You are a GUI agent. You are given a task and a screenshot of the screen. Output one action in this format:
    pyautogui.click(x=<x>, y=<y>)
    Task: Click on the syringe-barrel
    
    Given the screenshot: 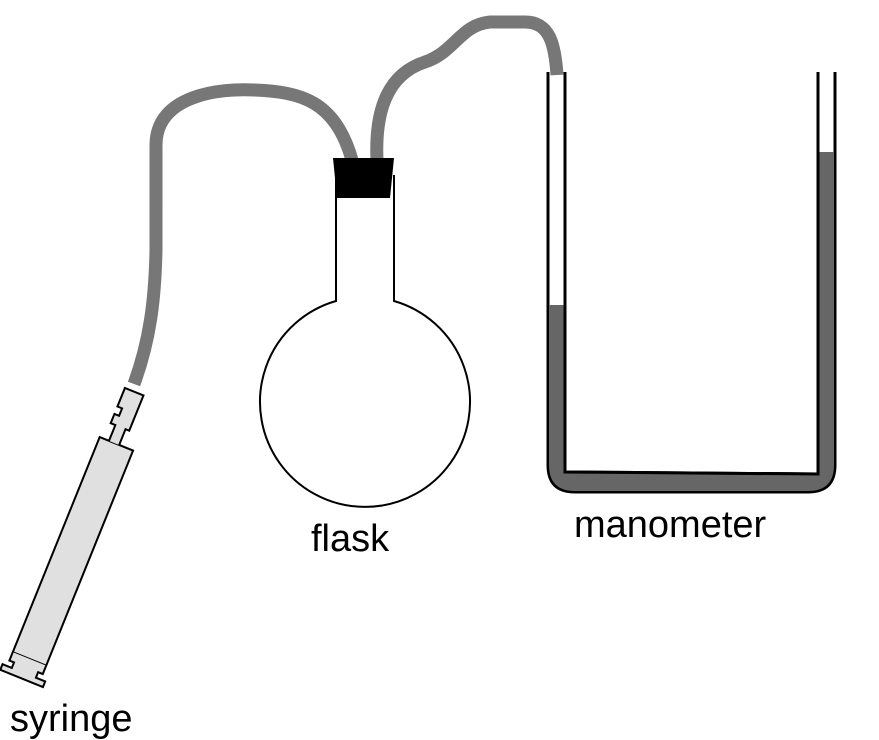 What is the action you would take?
    pyautogui.click(x=73, y=551)
    